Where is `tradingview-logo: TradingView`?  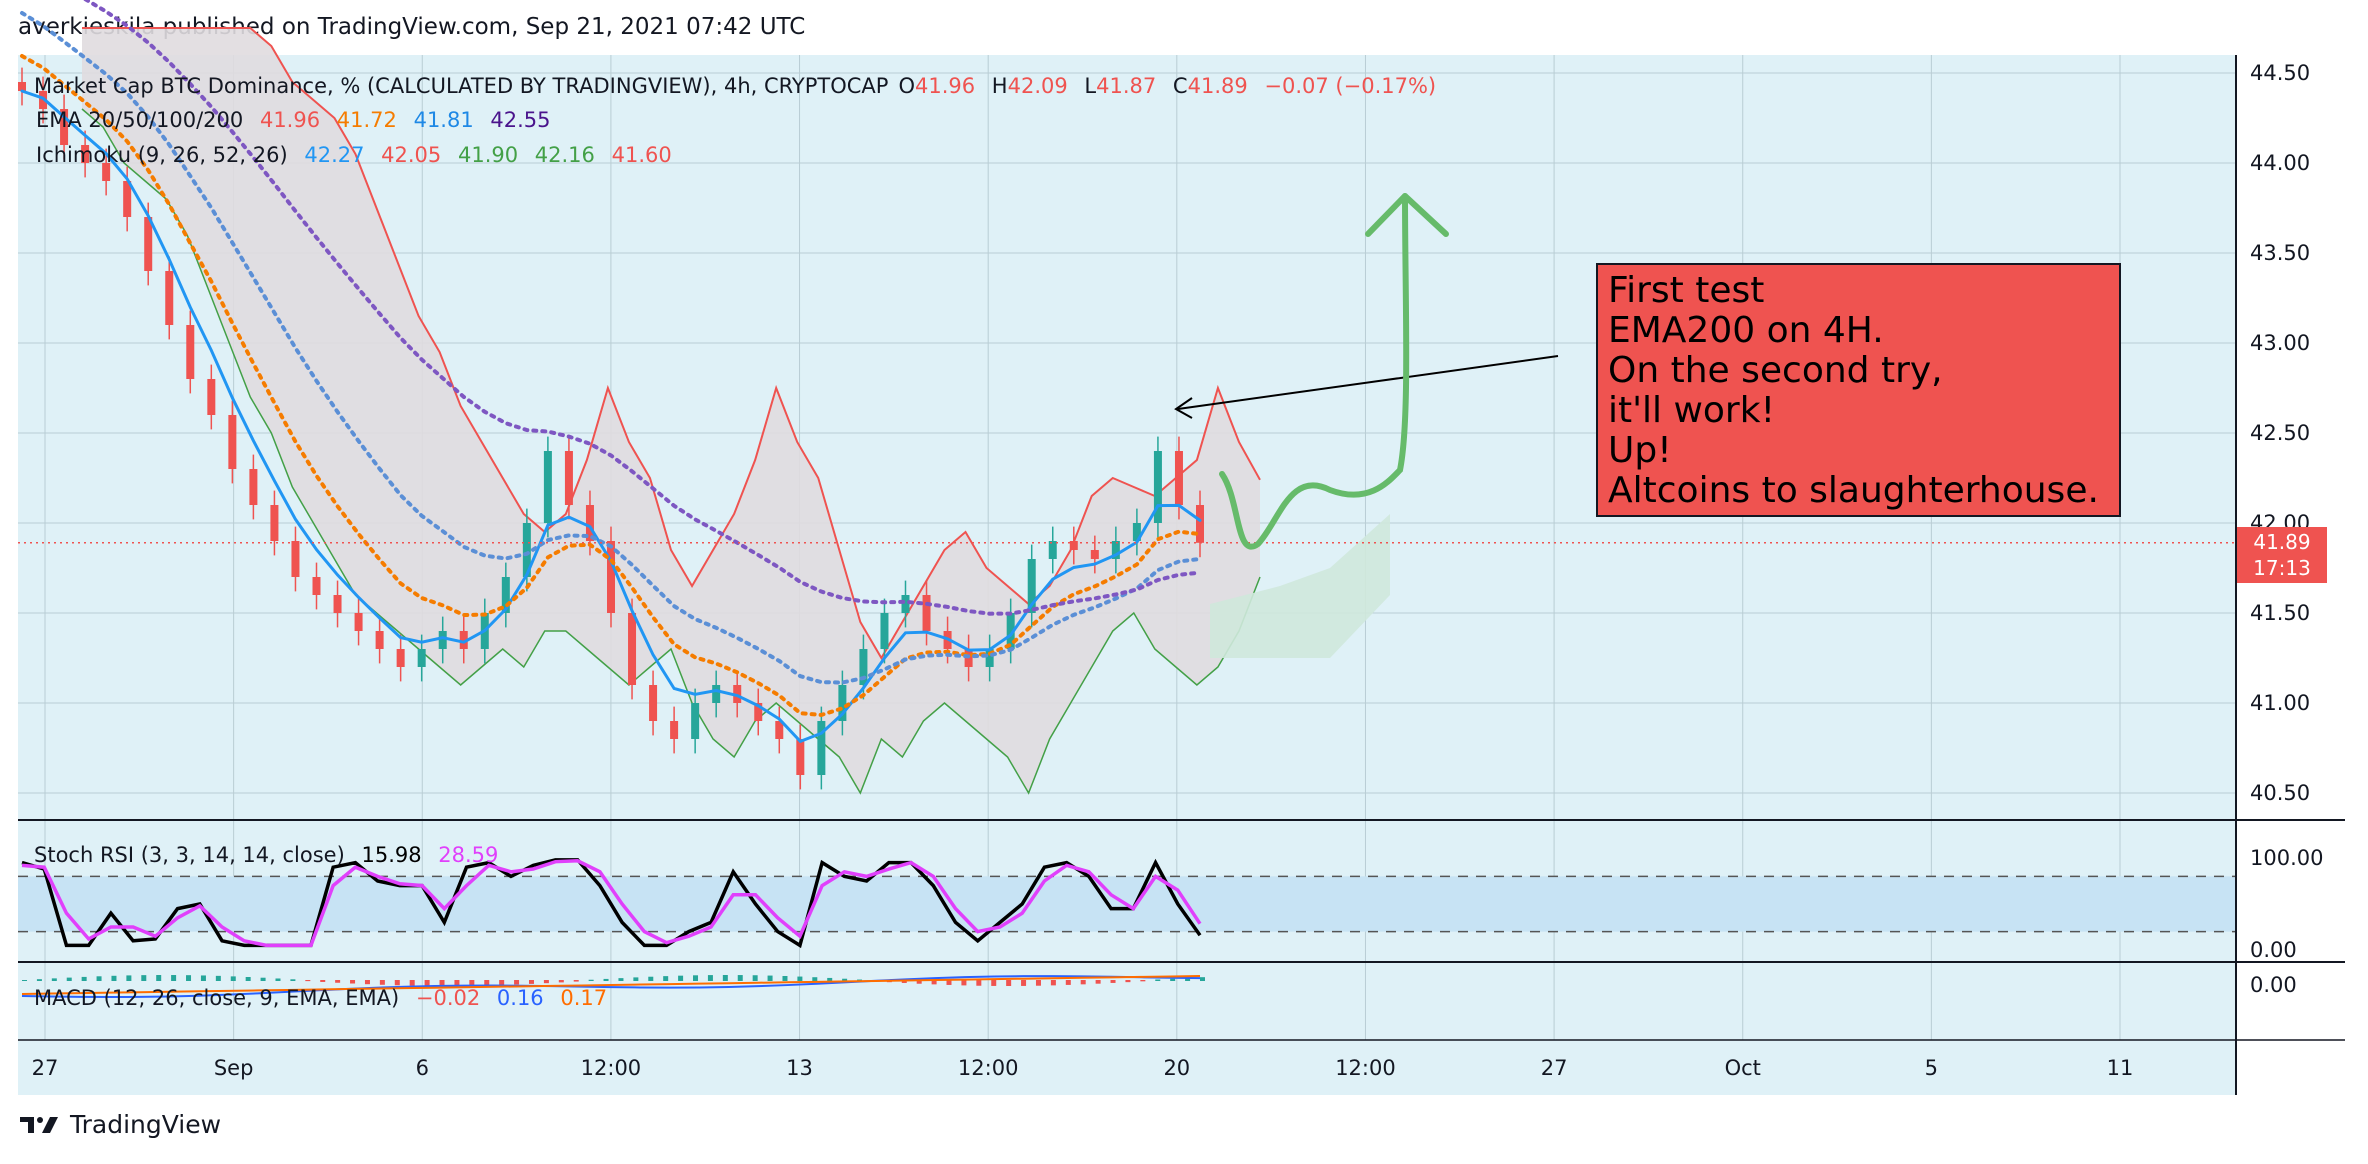
tradingview-logo: TradingView is located at coordinates (120, 1124).